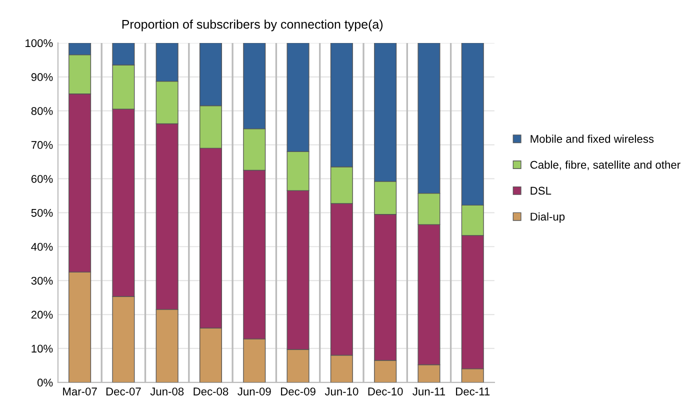 This screenshot has width=682, height=409. What do you see at coordinates (547, 217) in the screenshot?
I see `legend-label: Dial-up` at bounding box center [547, 217].